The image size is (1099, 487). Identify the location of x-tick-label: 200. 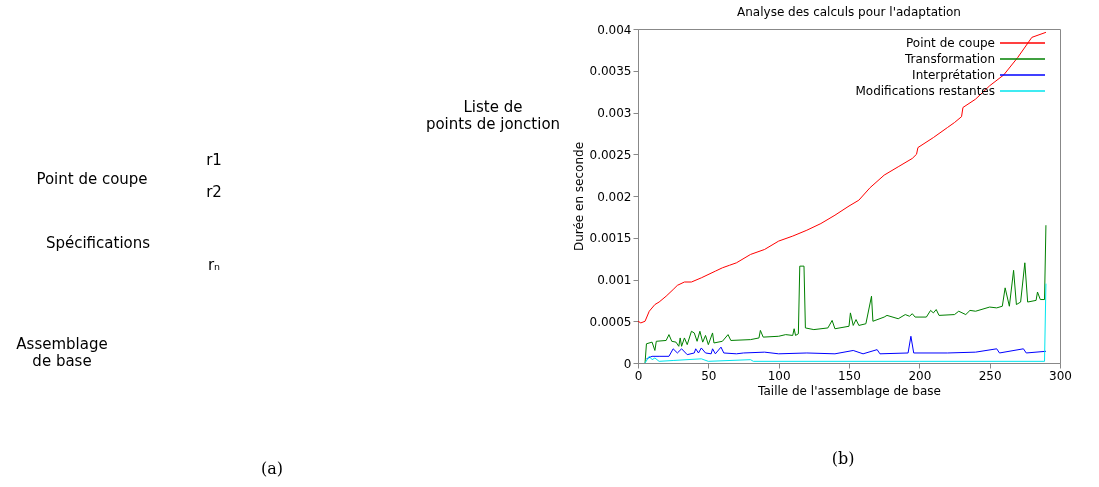
(920, 375).